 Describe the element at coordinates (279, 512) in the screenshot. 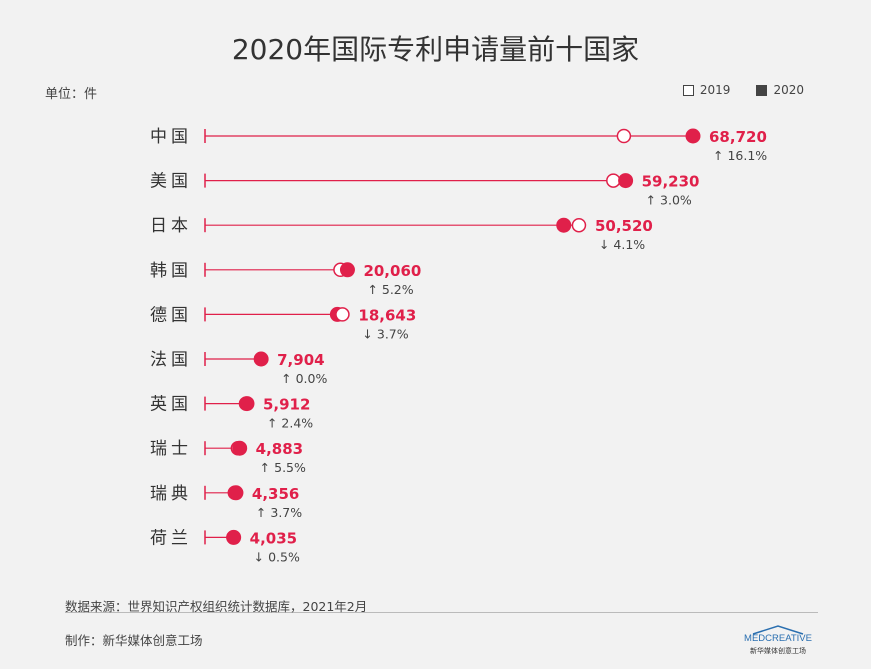

I see `change-label: ↑ 3.7%` at that location.